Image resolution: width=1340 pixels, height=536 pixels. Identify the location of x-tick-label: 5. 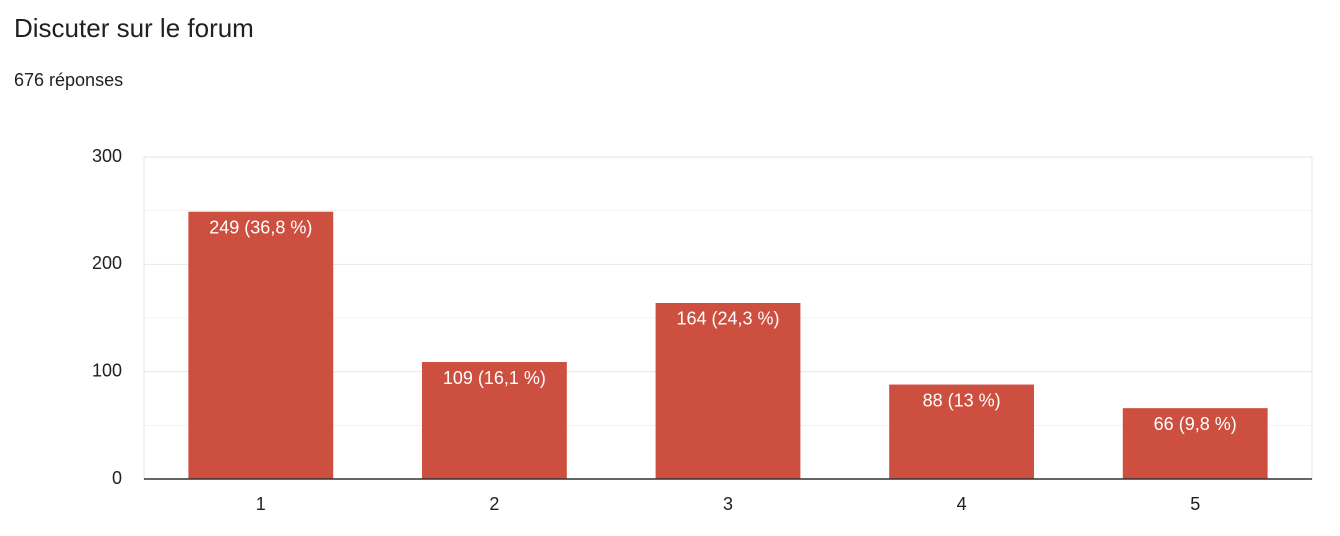
(1195, 504).